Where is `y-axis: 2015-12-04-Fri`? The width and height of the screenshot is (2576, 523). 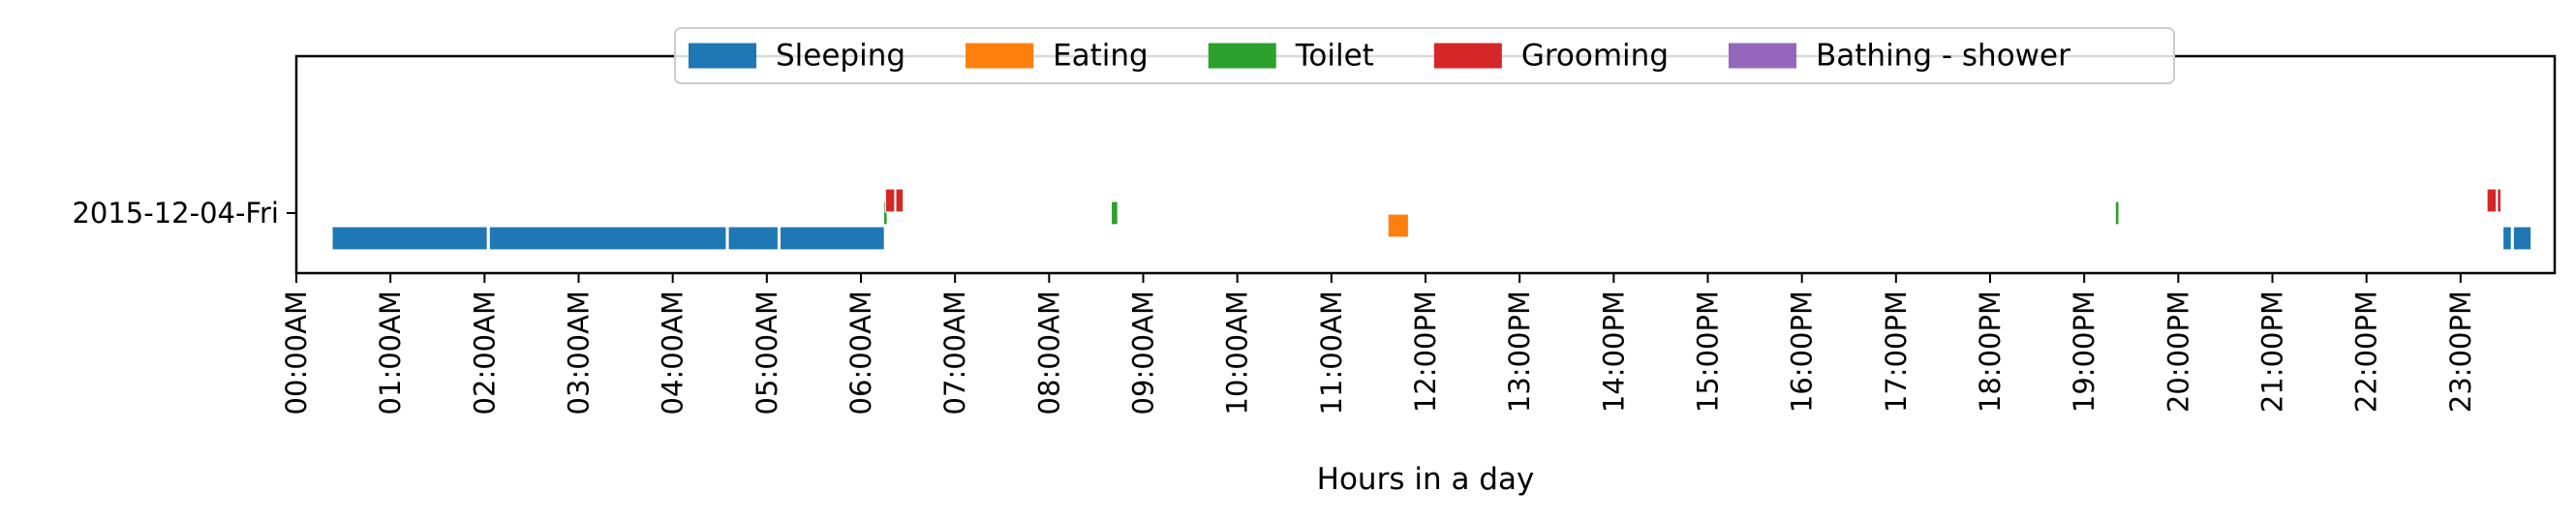
y-axis: 2015-12-04-Fri is located at coordinates (184, 213).